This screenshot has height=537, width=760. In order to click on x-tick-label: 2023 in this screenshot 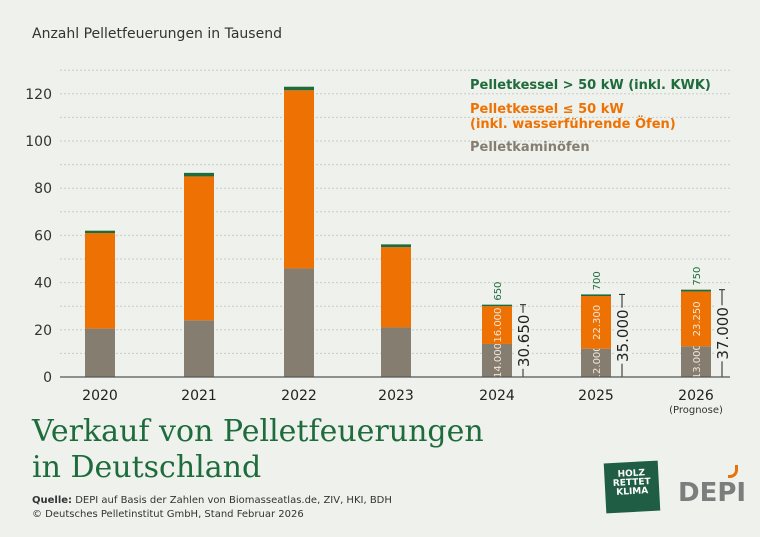, I will do `click(396, 396)`.